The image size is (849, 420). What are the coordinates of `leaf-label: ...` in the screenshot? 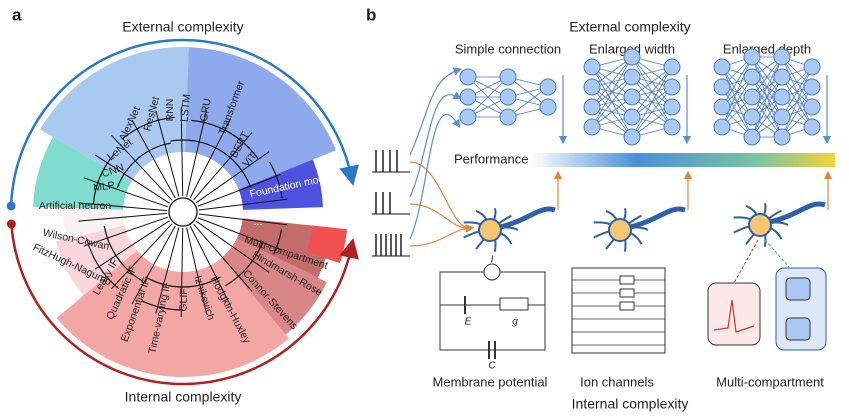 It's located at (258, 222).